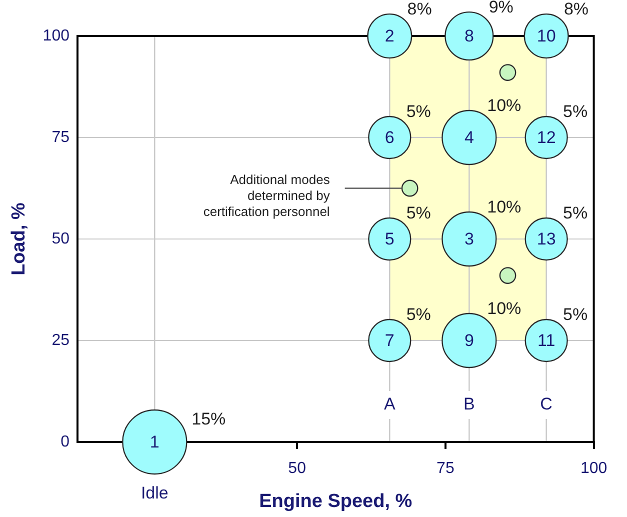 This screenshot has height=517, width=627. Describe the element at coordinates (155, 442) in the screenshot. I see `series-label: 1` at that location.